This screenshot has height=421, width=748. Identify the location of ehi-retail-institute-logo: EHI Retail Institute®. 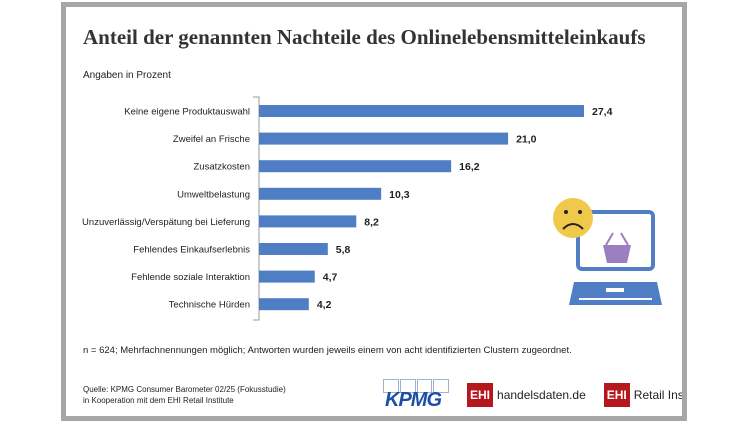
(642, 395).